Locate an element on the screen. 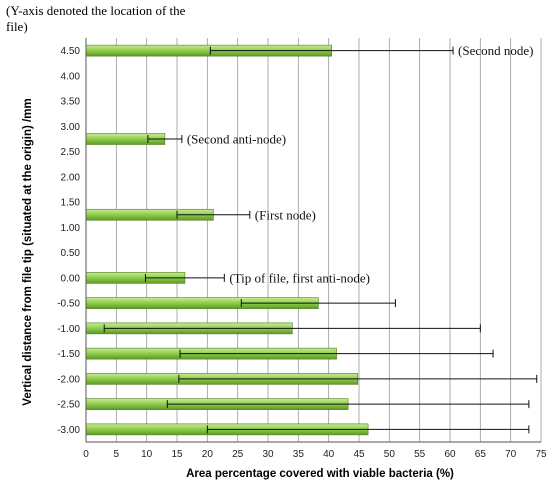  y-tick-label: 0.00 is located at coordinates (71, 278).